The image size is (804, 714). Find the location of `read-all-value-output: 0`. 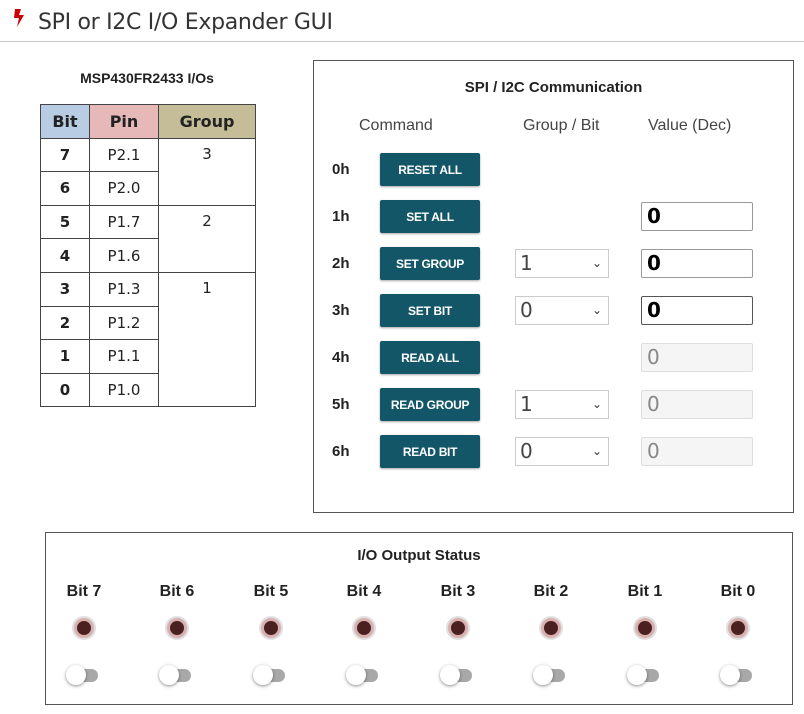

read-all-value-output: 0 is located at coordinates (697, 357).